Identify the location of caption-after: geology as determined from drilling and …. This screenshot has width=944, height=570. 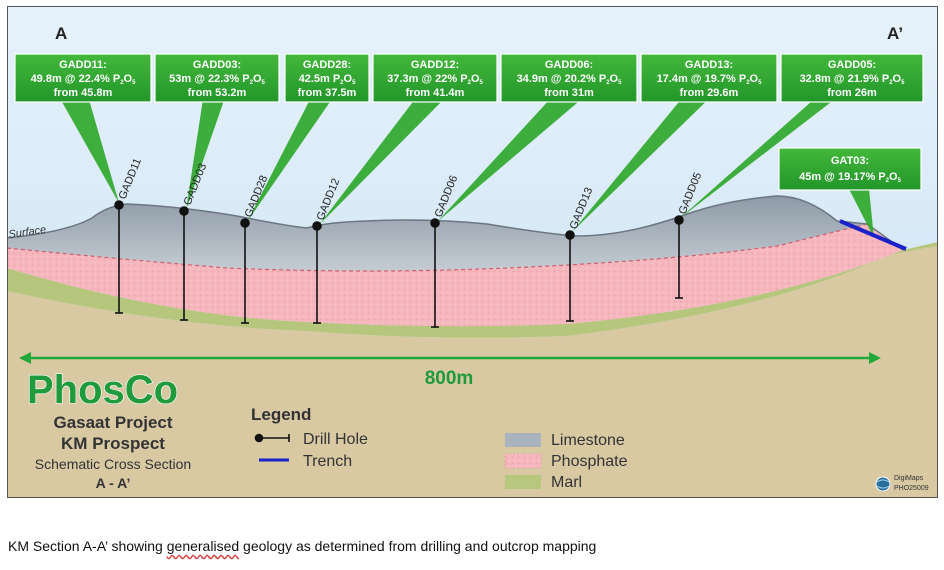
(418, 546).